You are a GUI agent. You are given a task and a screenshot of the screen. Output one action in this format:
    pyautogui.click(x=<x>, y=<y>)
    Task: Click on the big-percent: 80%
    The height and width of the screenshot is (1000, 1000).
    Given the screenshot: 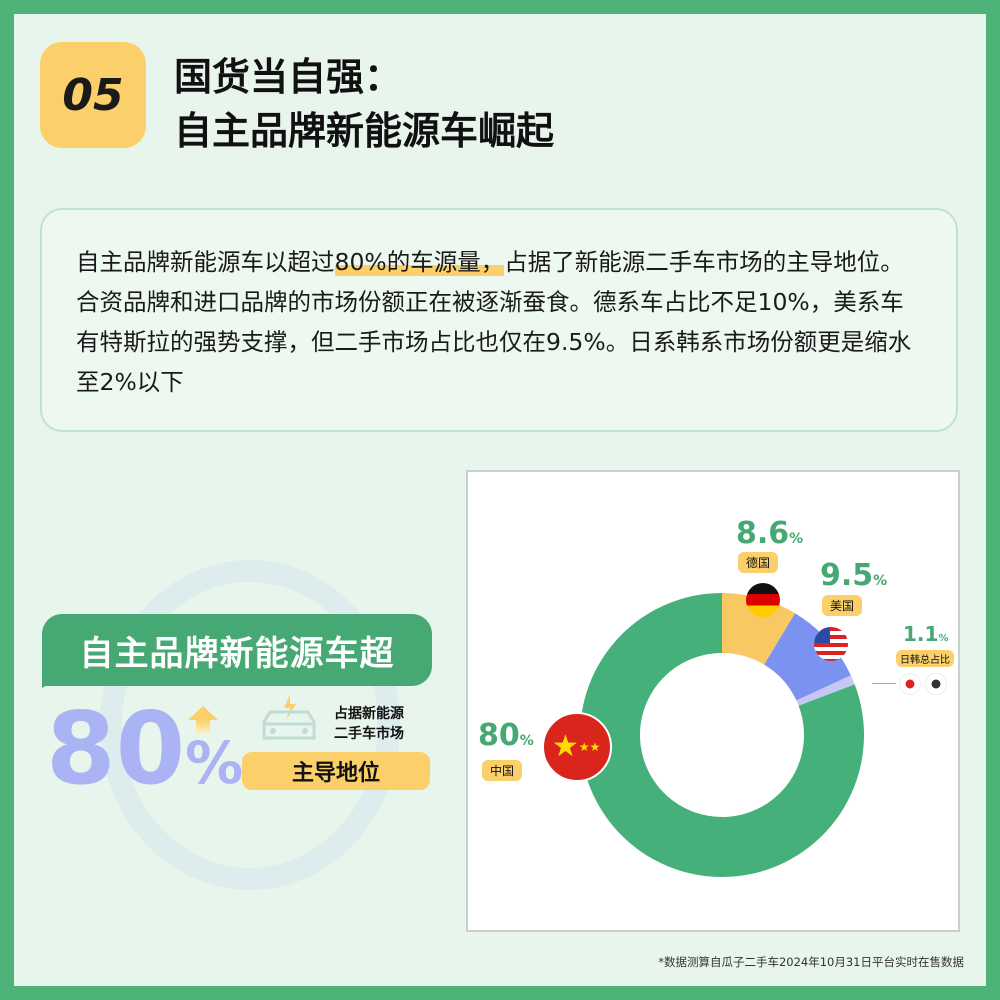 What is the action you would take?
    pyautogui.click(x=144, y=748)
    